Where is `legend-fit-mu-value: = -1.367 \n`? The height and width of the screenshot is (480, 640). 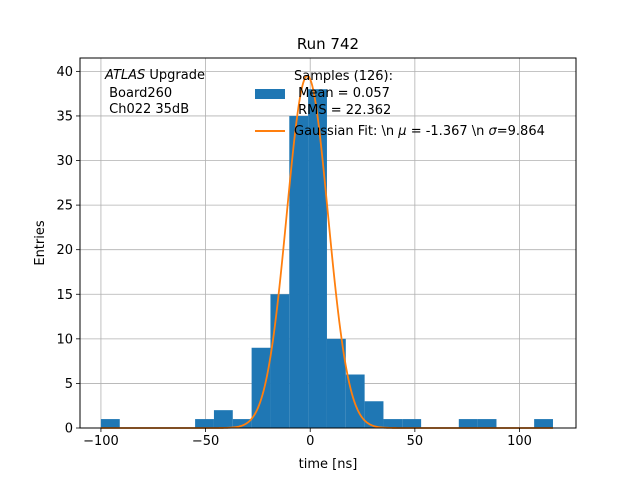 legend-fit-mu-value: = -1.367 \n is located at coordinates (448, 131).